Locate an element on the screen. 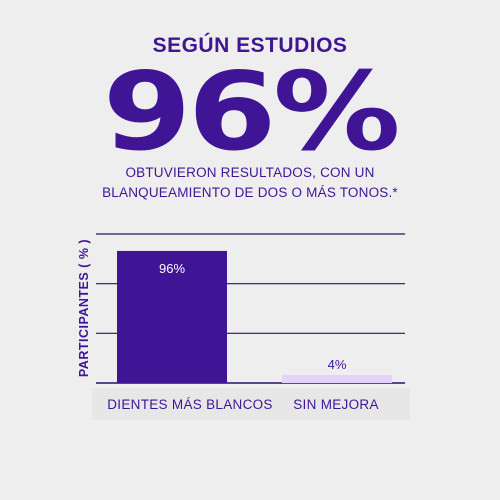 Image resolution: width=500 pixels, height=500 pixels. y-axis-label: PARTICIPANTES ( % ) is located at coordinates (84, 308).